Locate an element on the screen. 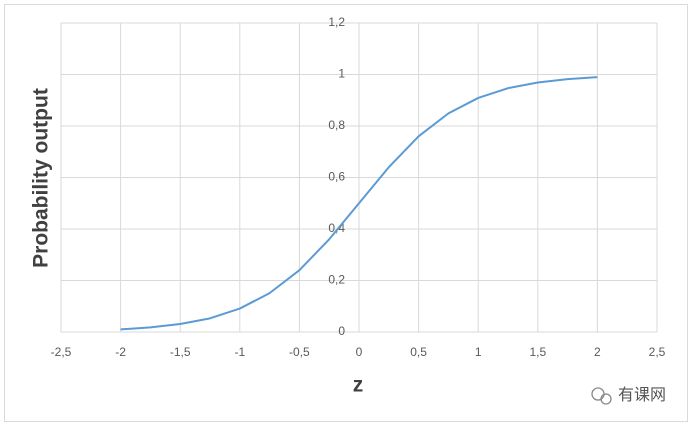  y-tick-label: 0 is located at coordinates (341, 331).